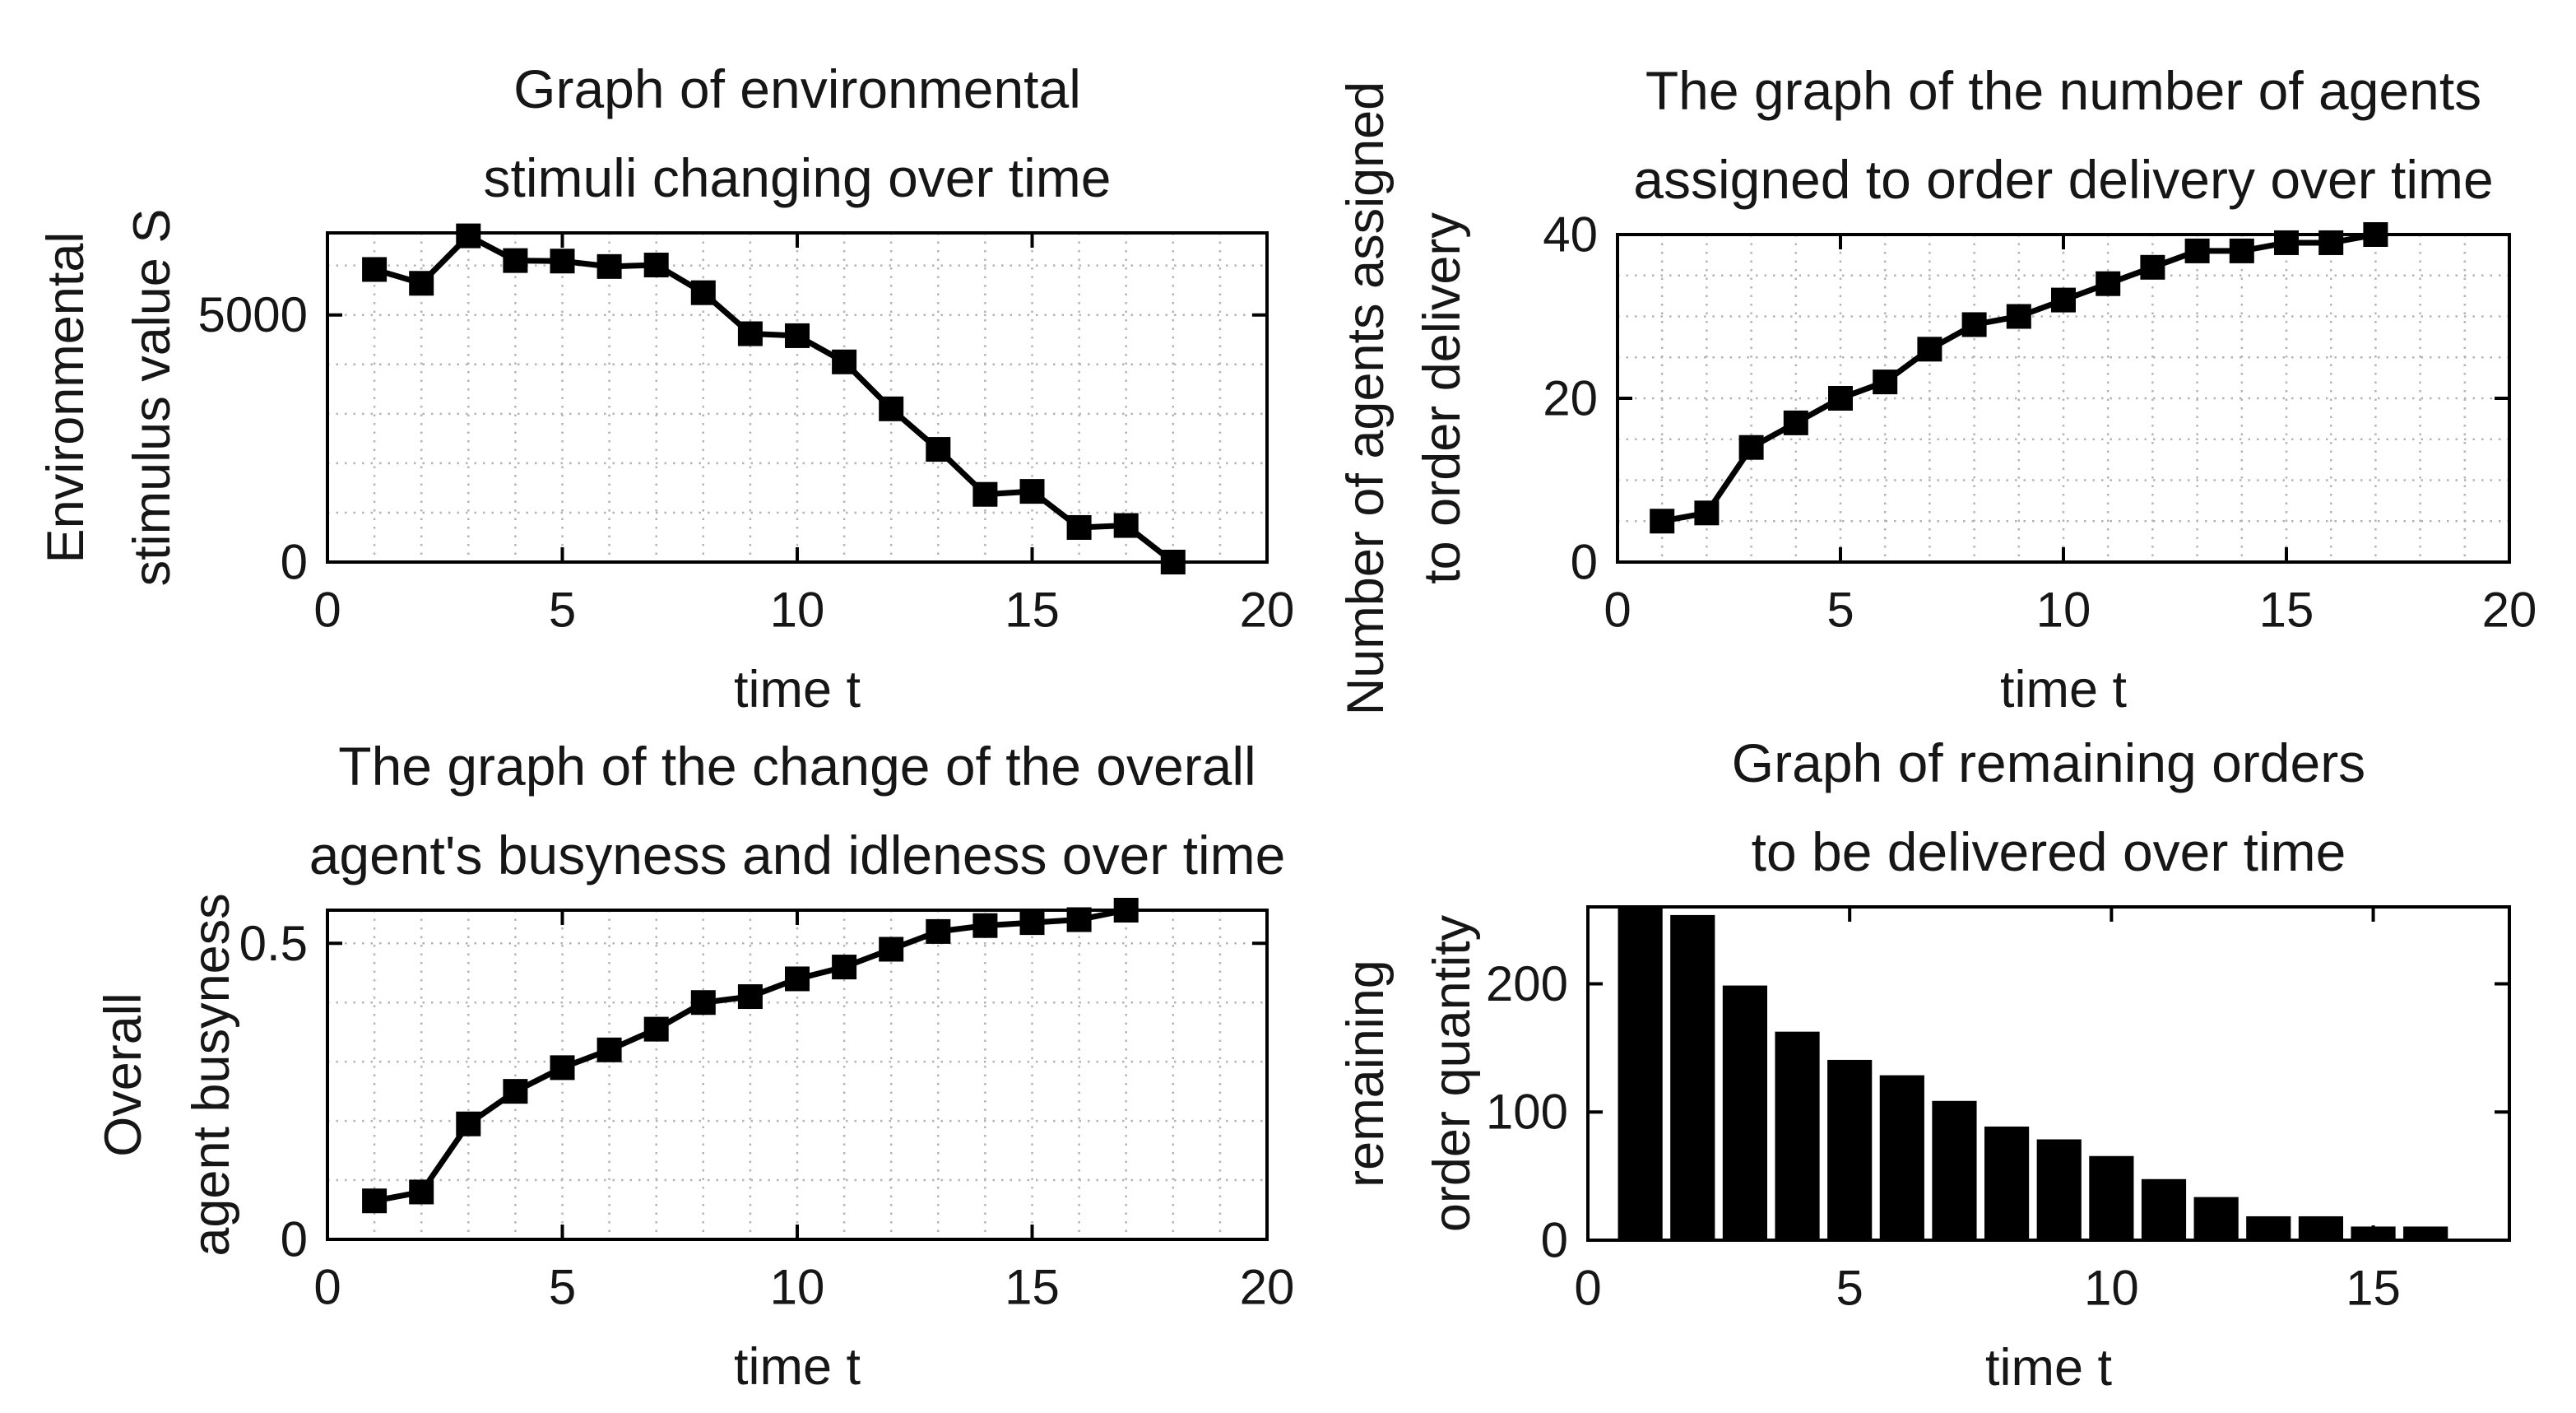  What do you see at coordinates (2063, 180) in the screenshot?
I see `chart-title-line-2: assigned to order delivery over time` at bounding box center [2063, 180].